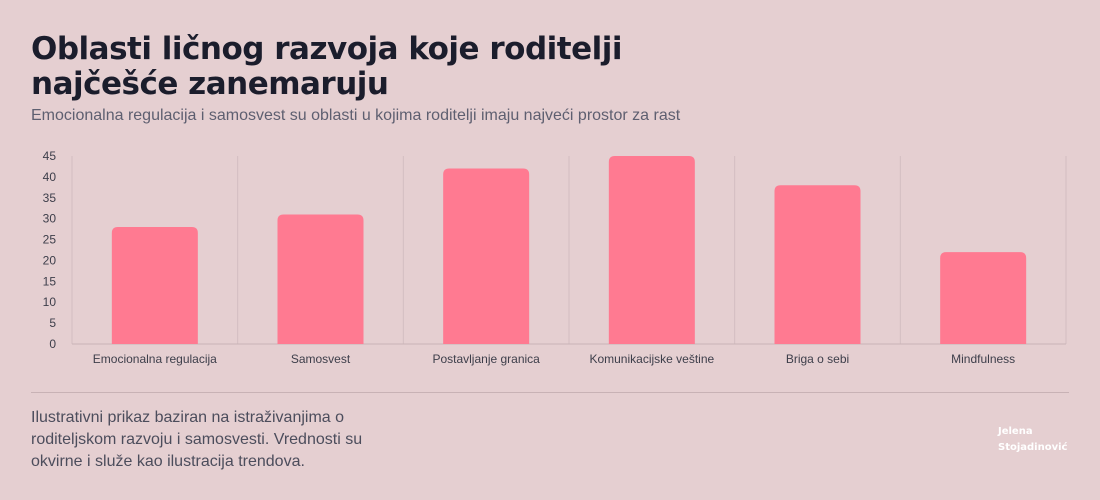 The image size is (1100, 500). What do you see at coordinates (50, 302) in the screenshot?
I see `y-tick-label: 10` at bounding box center [50, 302].